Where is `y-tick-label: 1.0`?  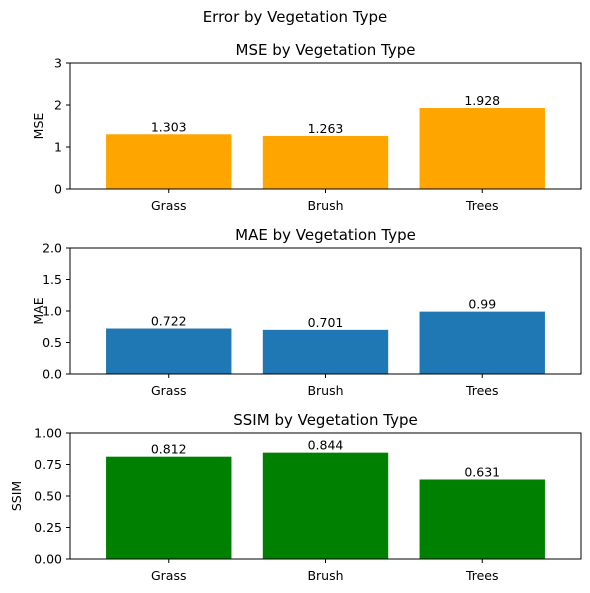 y-tick-label: 1.0 is located at coordinates (52, 311).